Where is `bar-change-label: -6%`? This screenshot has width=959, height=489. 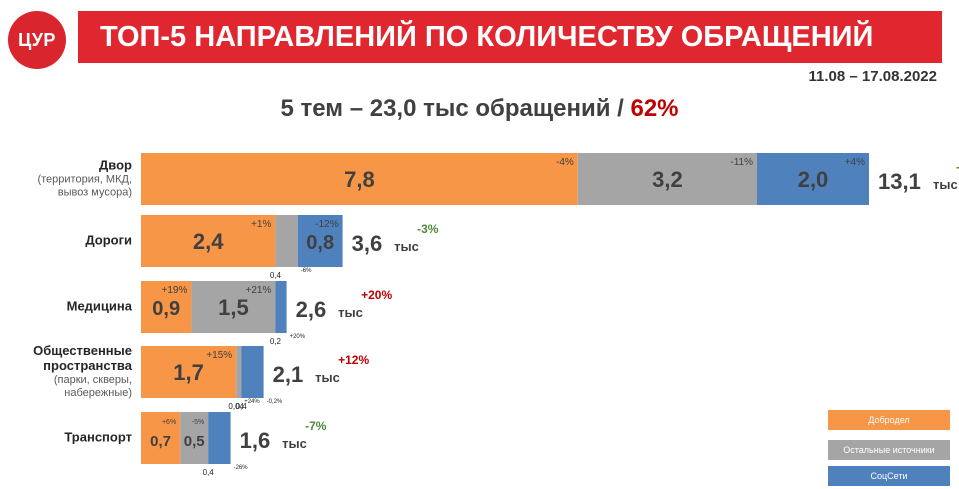 bar-change-label: -6% is located at coordinates (306, 271).